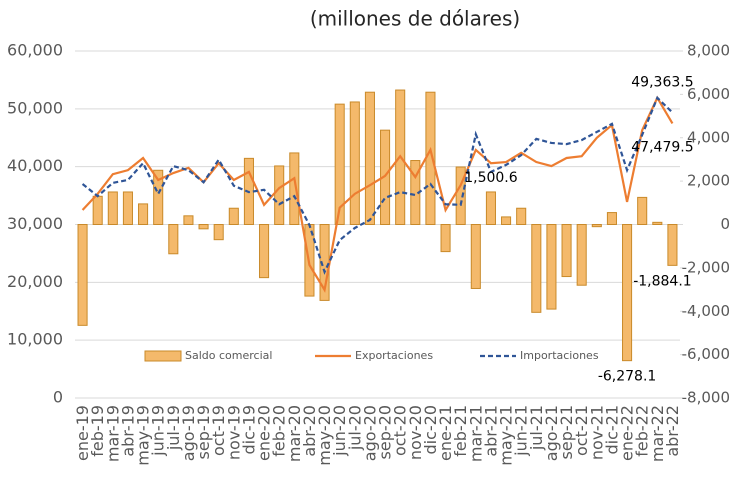 This screenshot has width=748, height=491. What do you see at coordinates (475, 433) in the screenshot?
I see `x-tick-label: mar-21` at bounding box center [475, 433].